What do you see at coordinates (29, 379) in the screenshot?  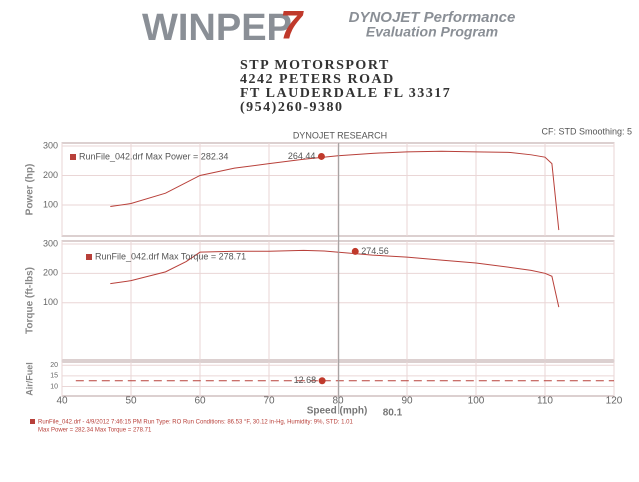 I see `y-axis-label: Air/Fuel` at bounding box center [29, 379].